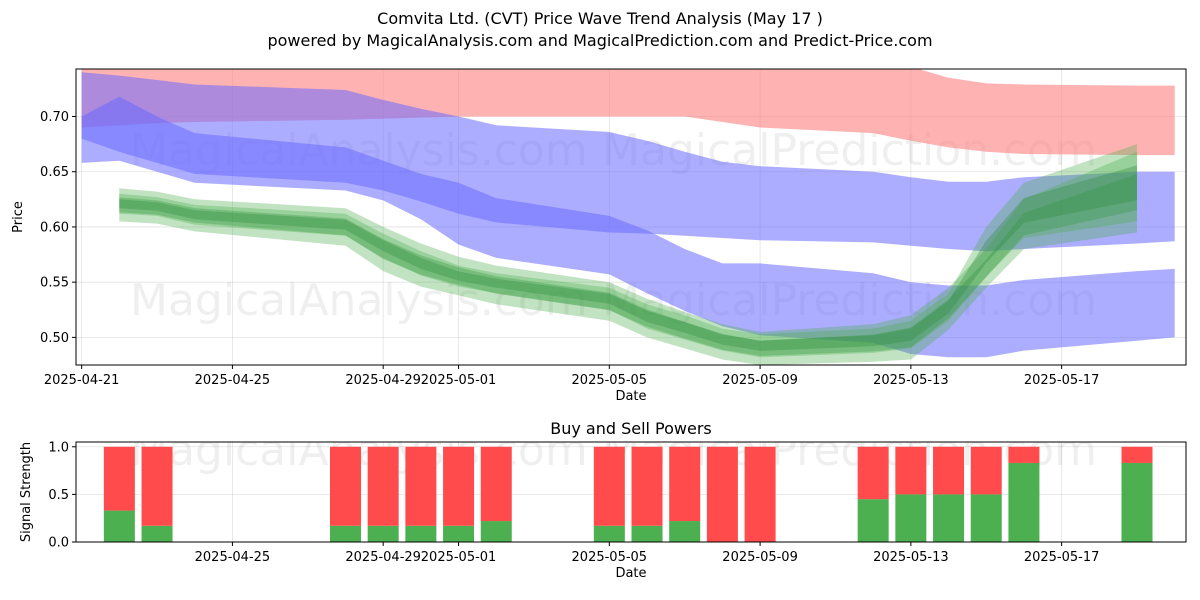 The height and width of the screenshot is (600, 1200). I want to click on y-tick-label: 0.70, so click(54, 117).